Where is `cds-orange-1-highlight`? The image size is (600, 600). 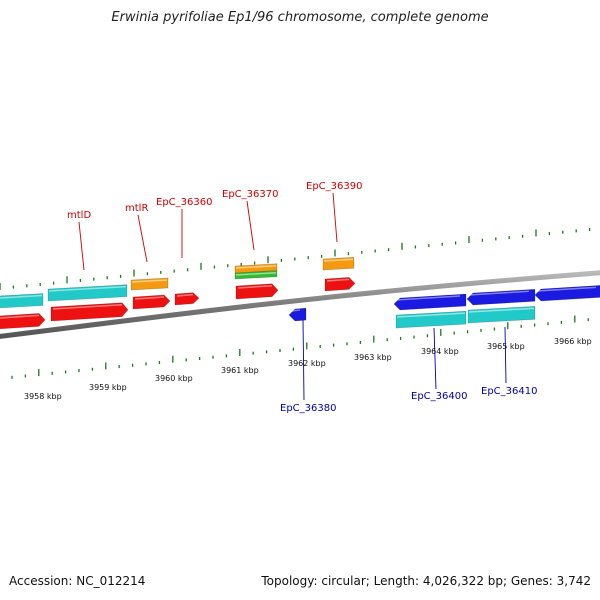
cds-orange-1-highlight is located at coordinates (149, 281).